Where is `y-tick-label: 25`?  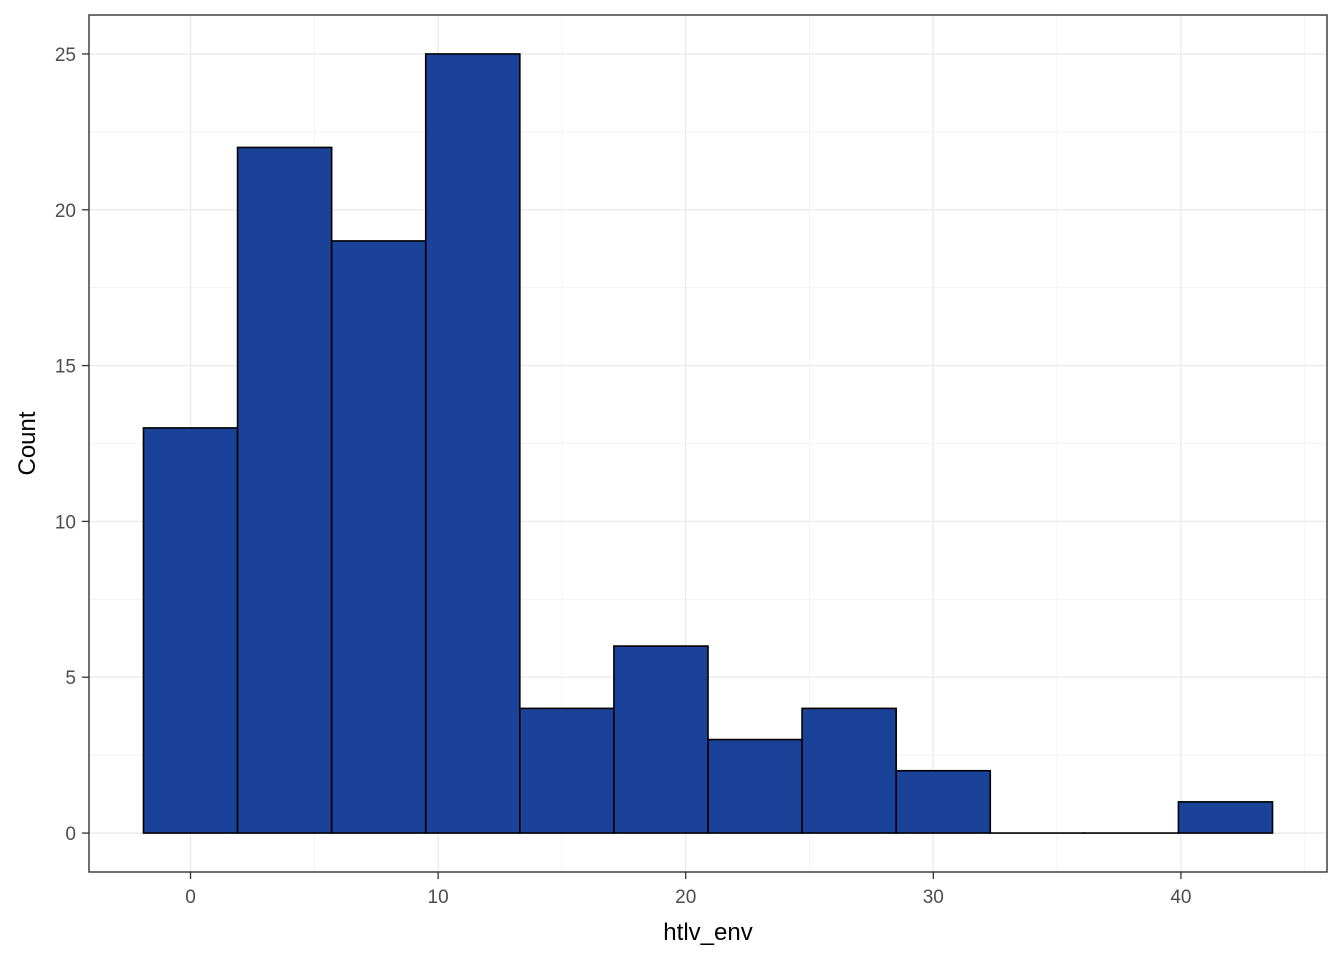 y-tick-label: 25 is located at coordinates (65, 55).